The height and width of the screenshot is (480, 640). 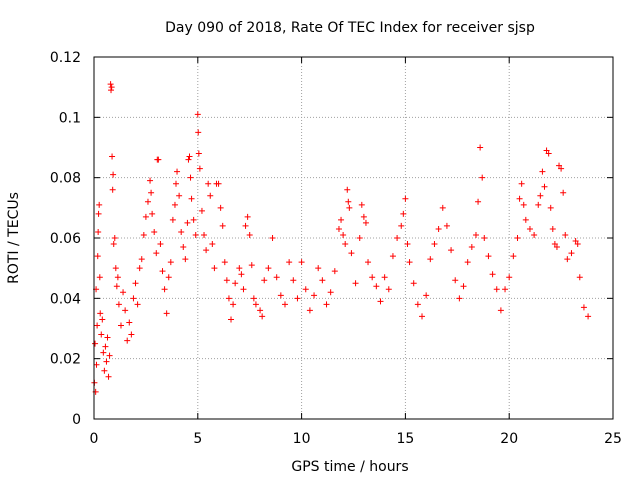 I want to click on x-tick-label: 0, so click(x=94, y=439).